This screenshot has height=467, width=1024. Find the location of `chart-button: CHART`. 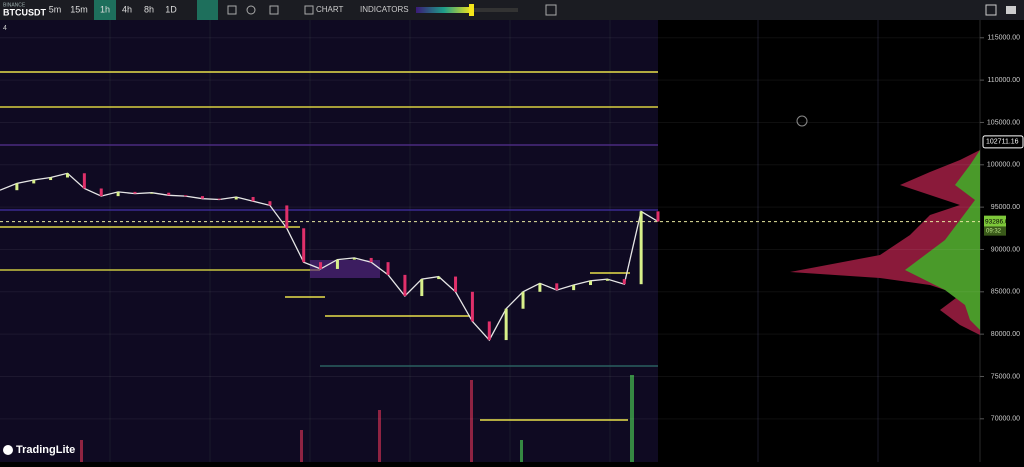

chart-button: CHART is located at coordinates (330, 9).